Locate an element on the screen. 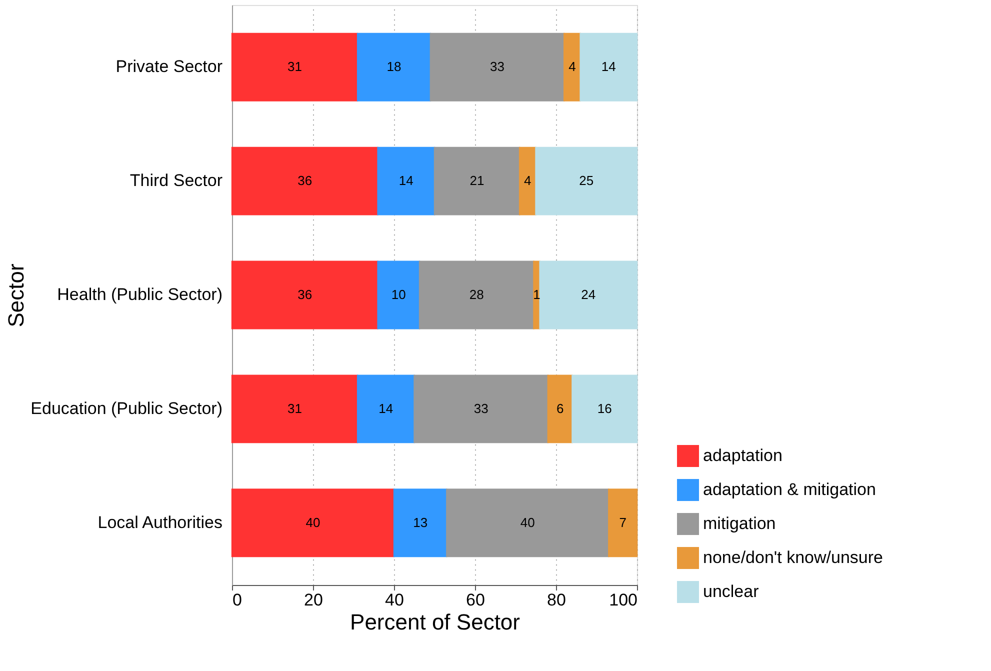 The height and width of the screenshot is (671, 991). data-label: 21 is located at coordinates (477, 180).